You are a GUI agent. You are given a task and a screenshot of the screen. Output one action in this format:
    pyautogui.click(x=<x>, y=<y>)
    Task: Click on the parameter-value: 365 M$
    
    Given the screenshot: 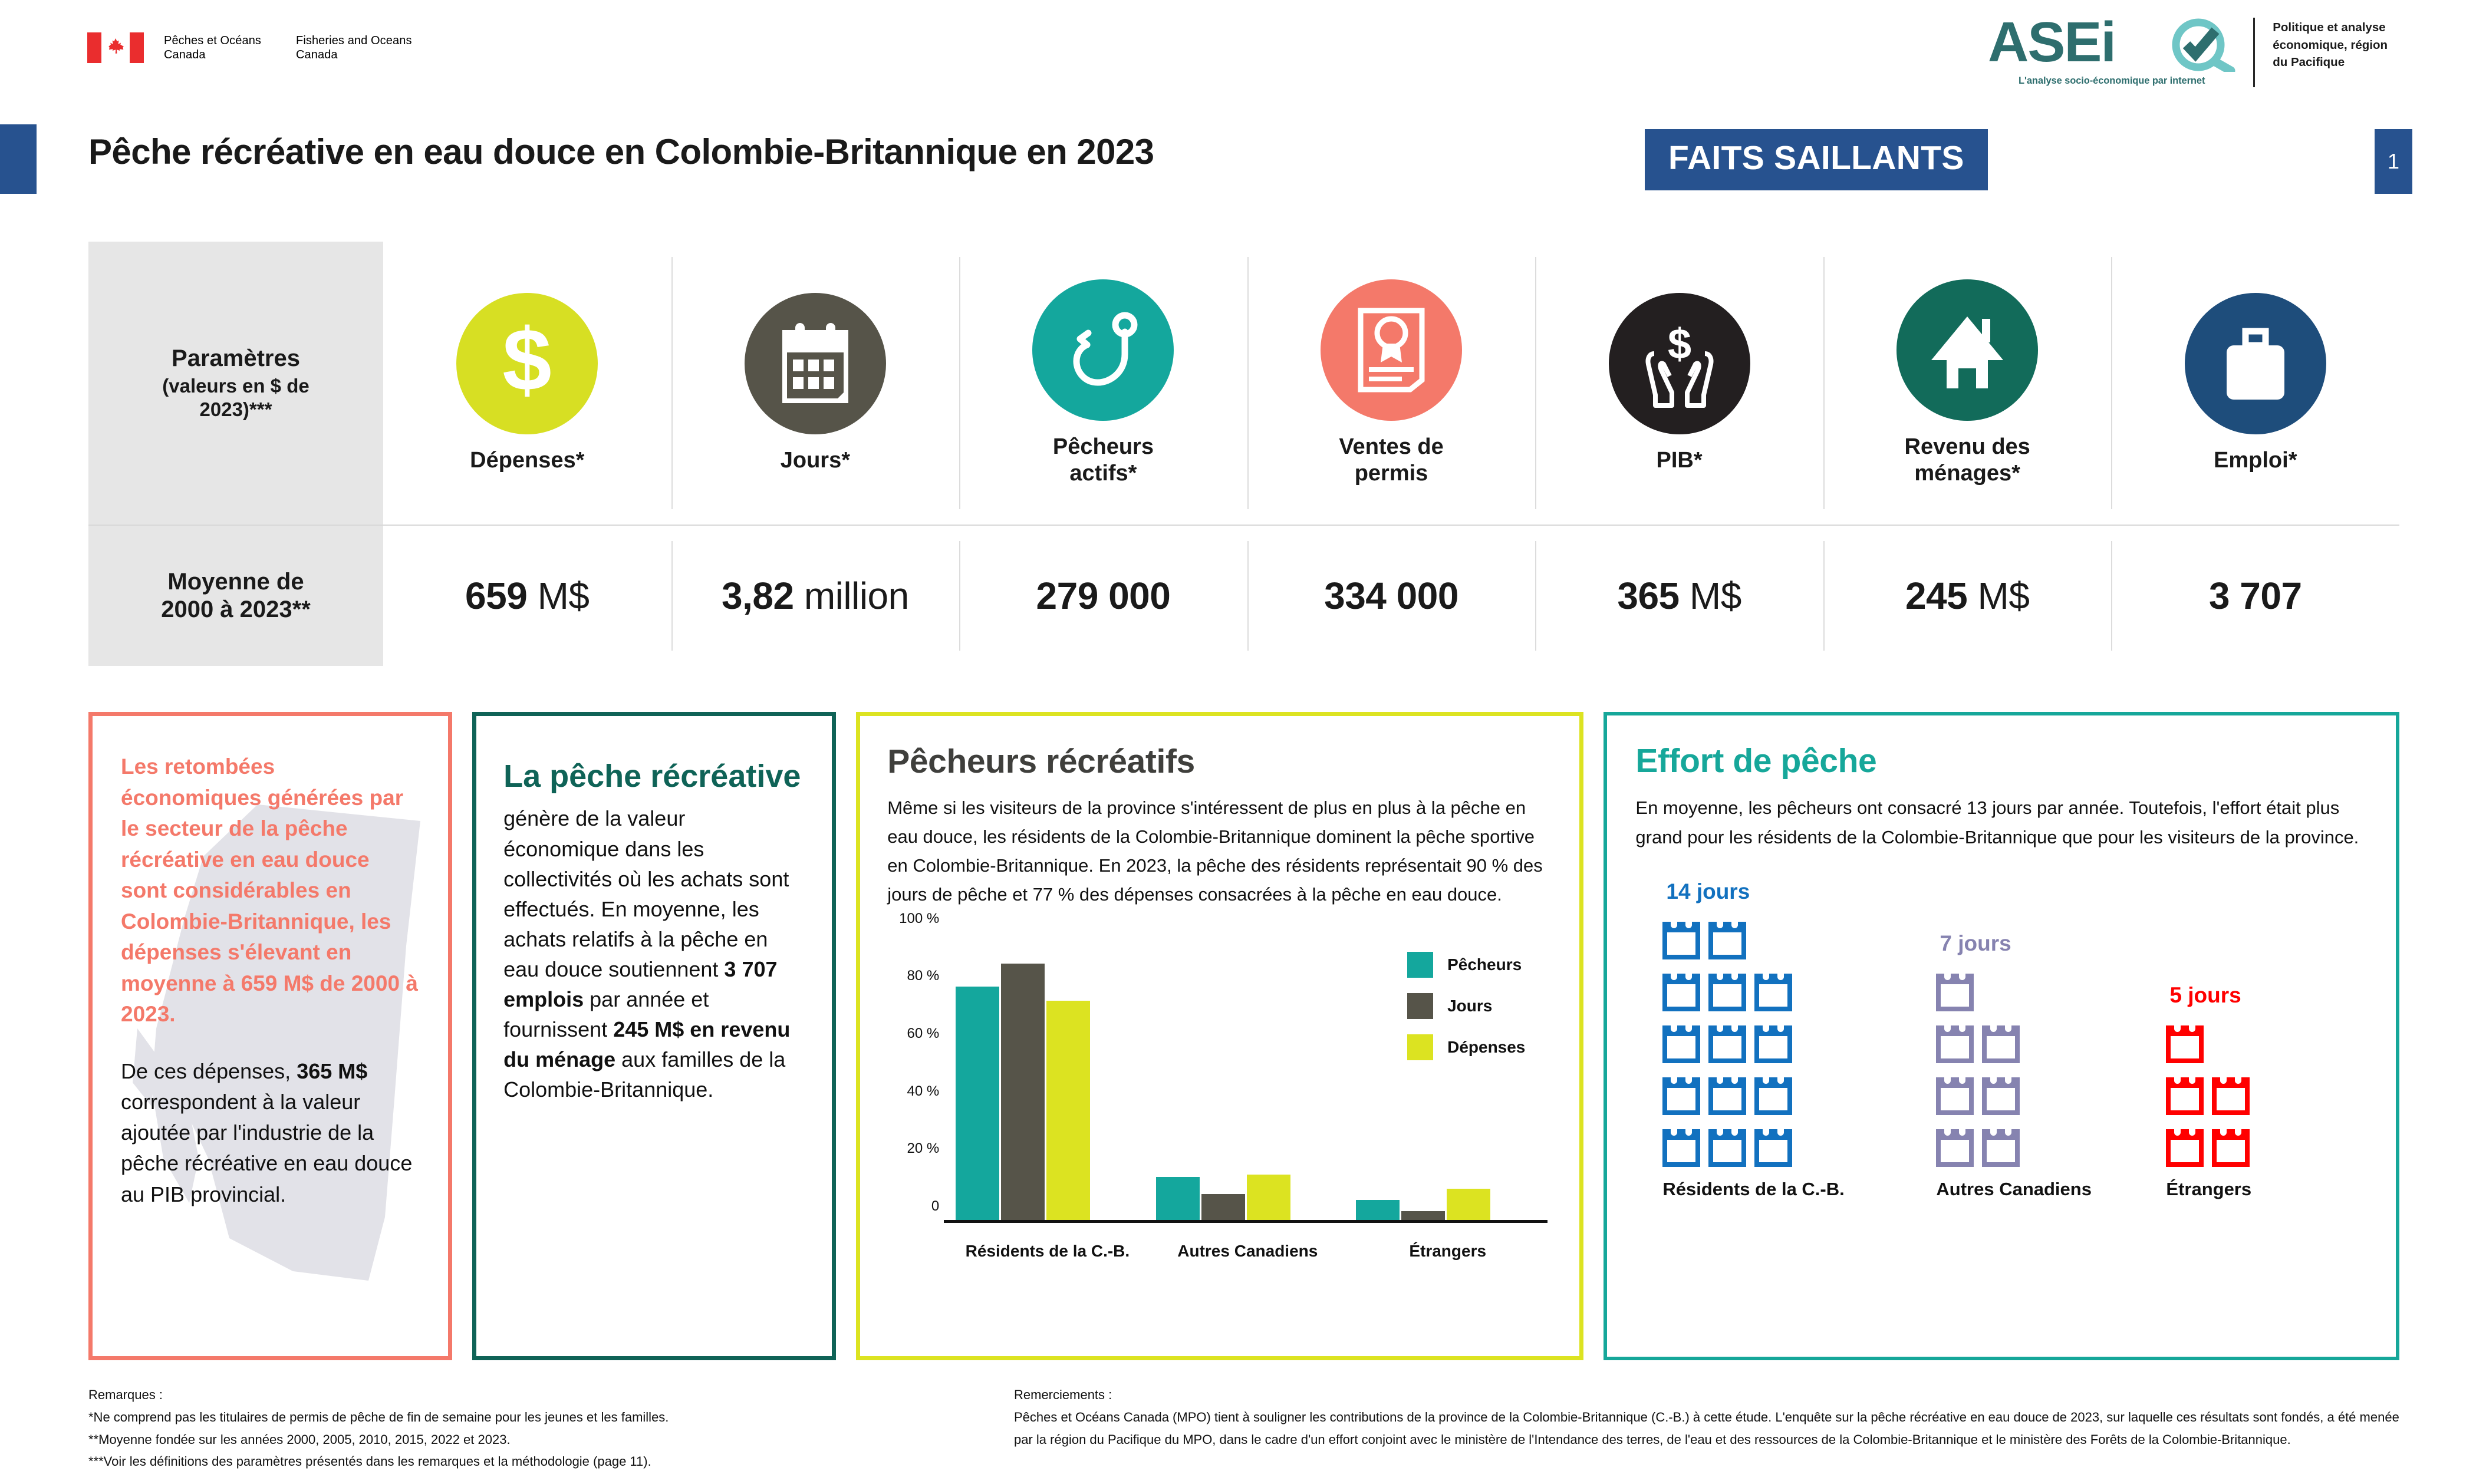 What is the action you would take?
    pyautogui.click(x=1679, y=596)
    